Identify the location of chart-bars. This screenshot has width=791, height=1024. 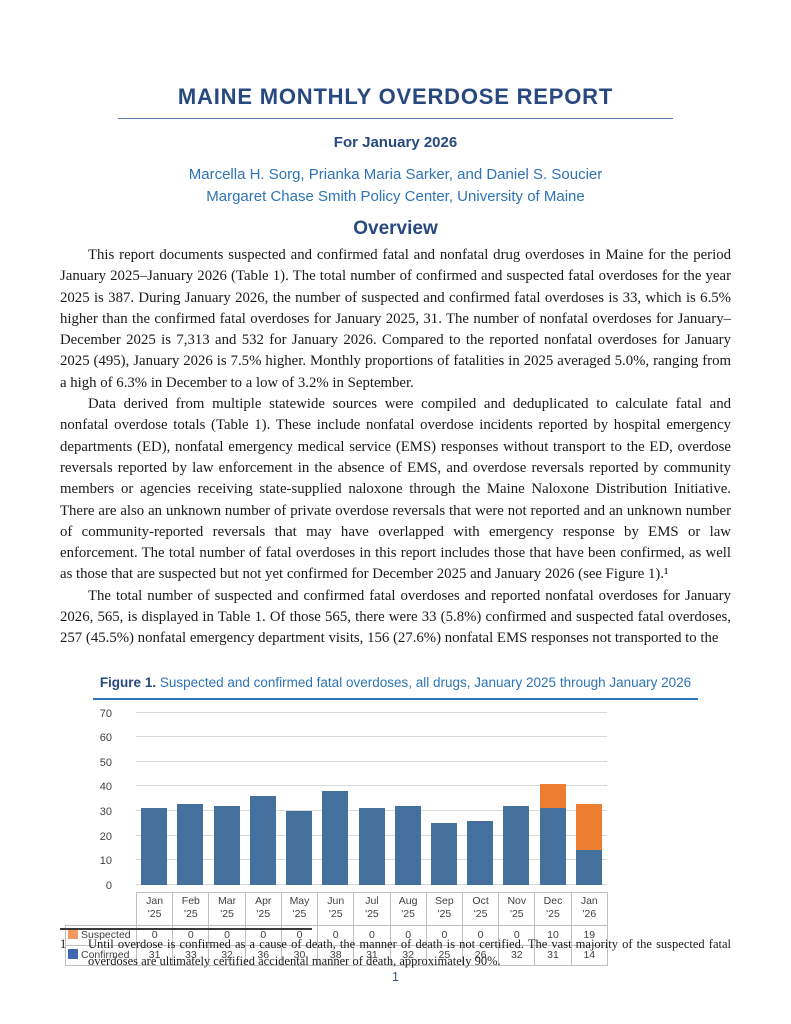
(371, 799).